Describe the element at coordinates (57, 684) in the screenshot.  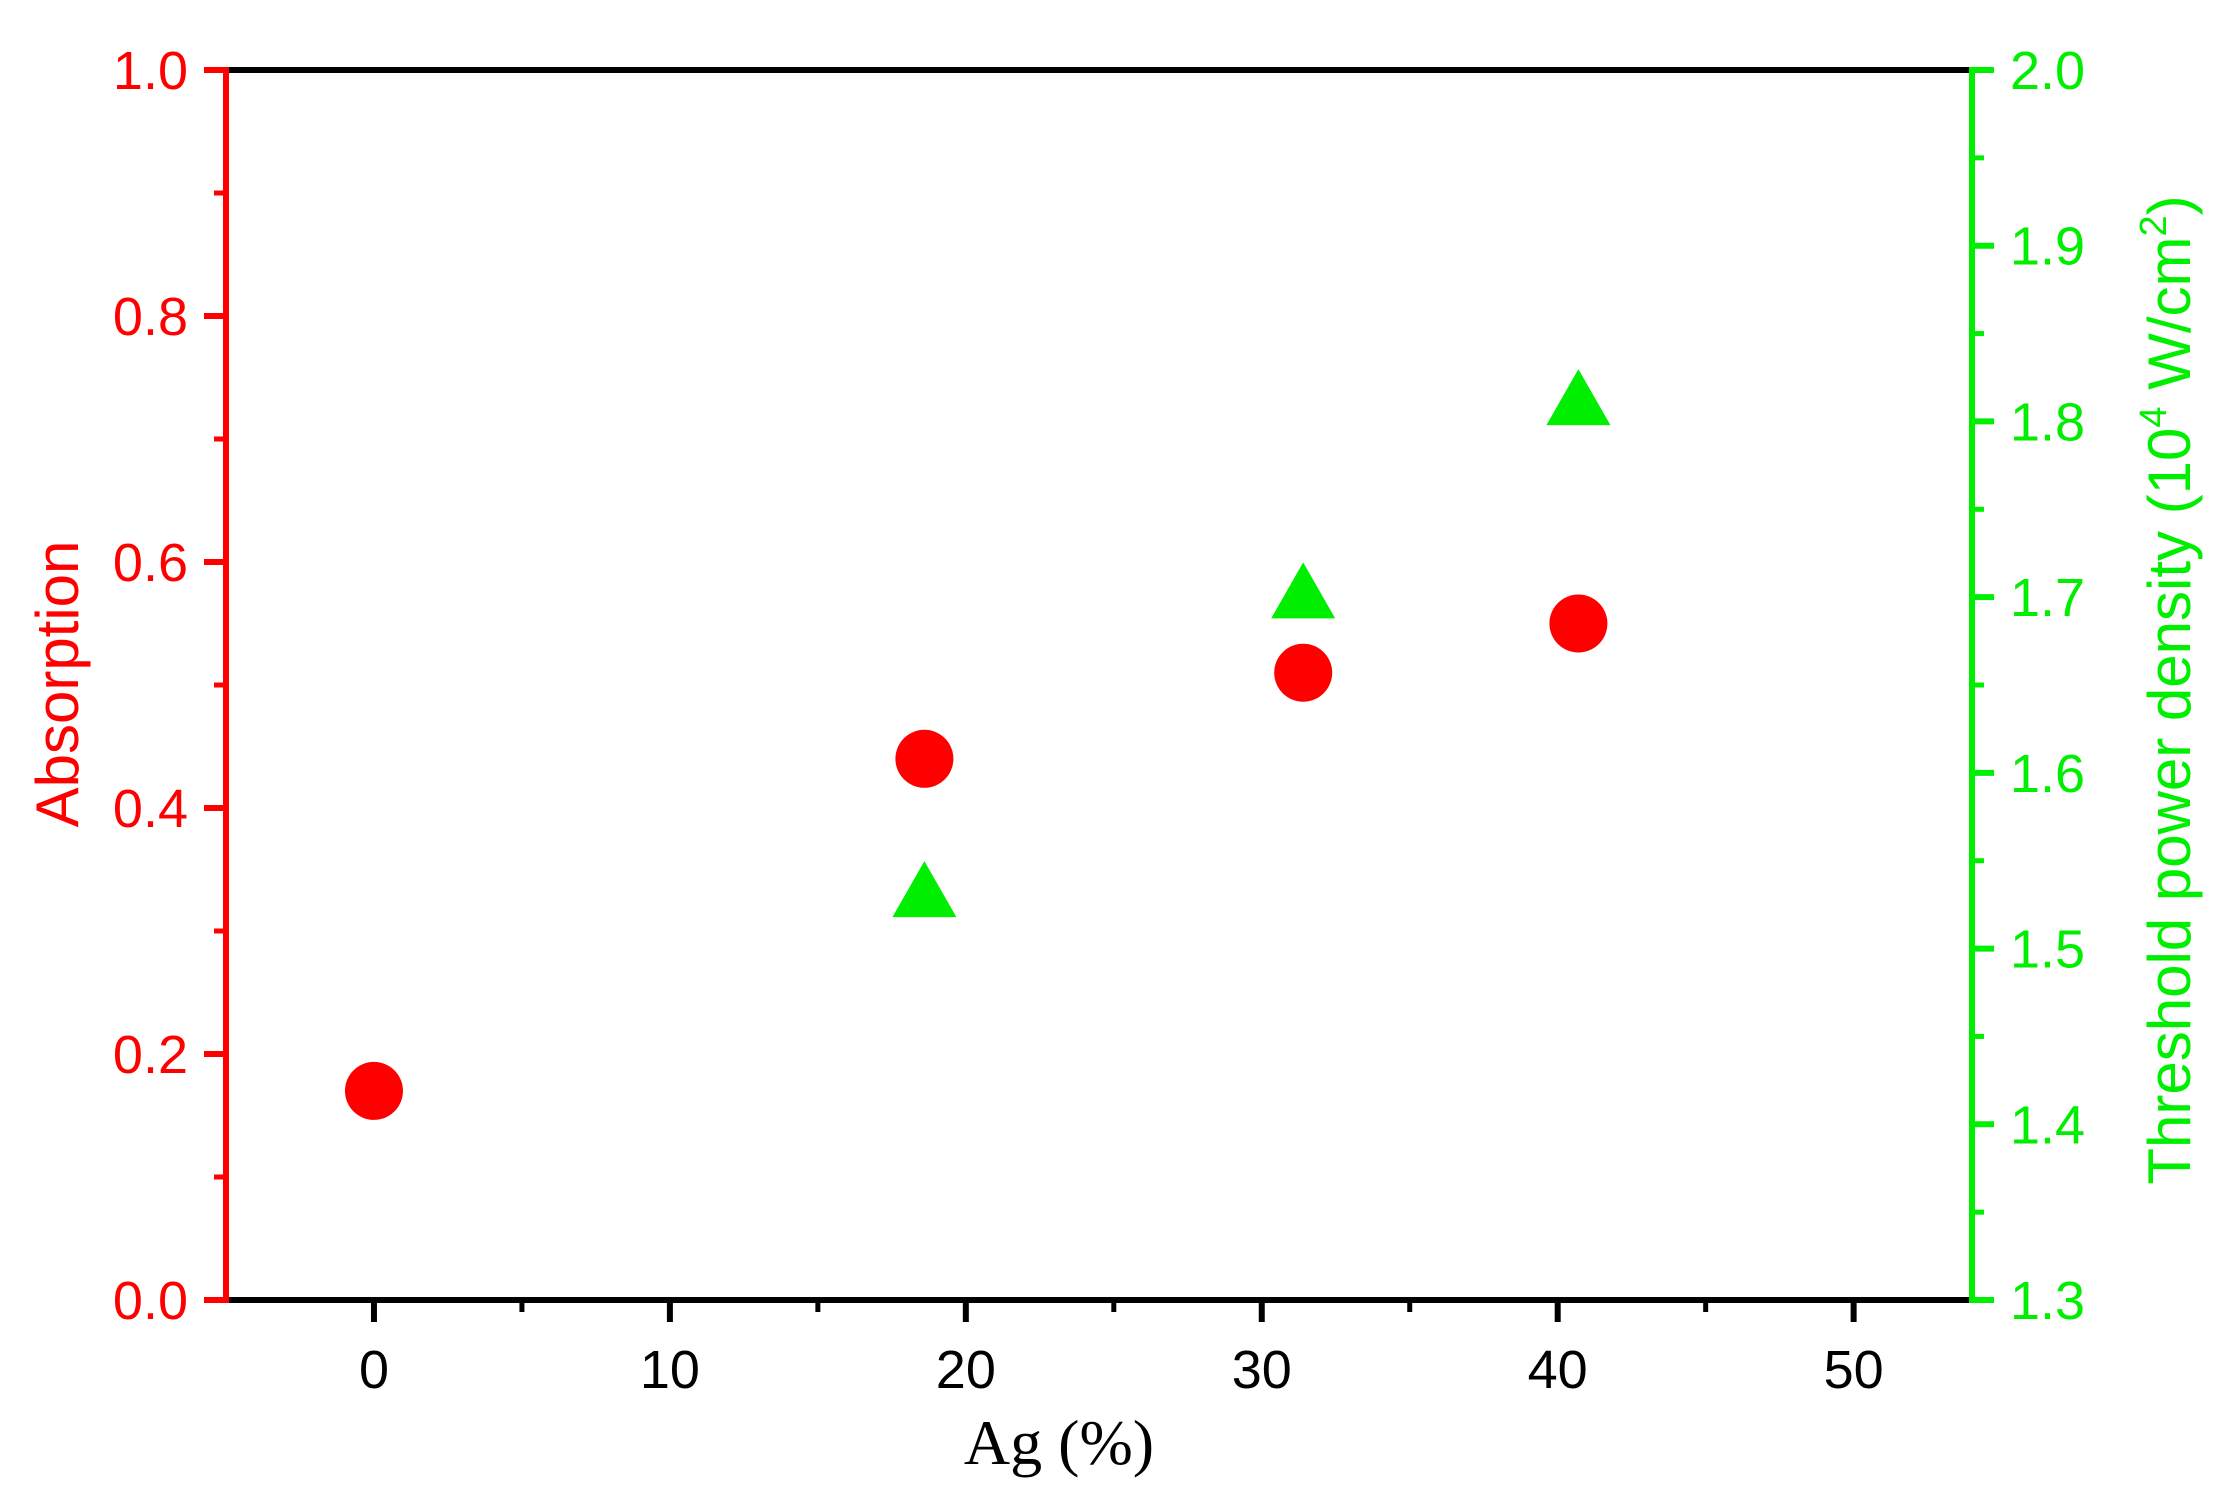
I see `left-y-axis-title: Absorption` at that location.